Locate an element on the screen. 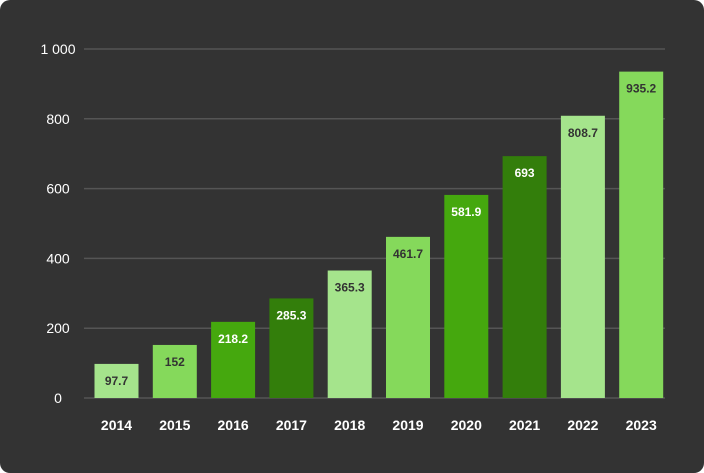 The image size is (704, 473). x-tick-label: 2020 is located at coordinates (466, 425).